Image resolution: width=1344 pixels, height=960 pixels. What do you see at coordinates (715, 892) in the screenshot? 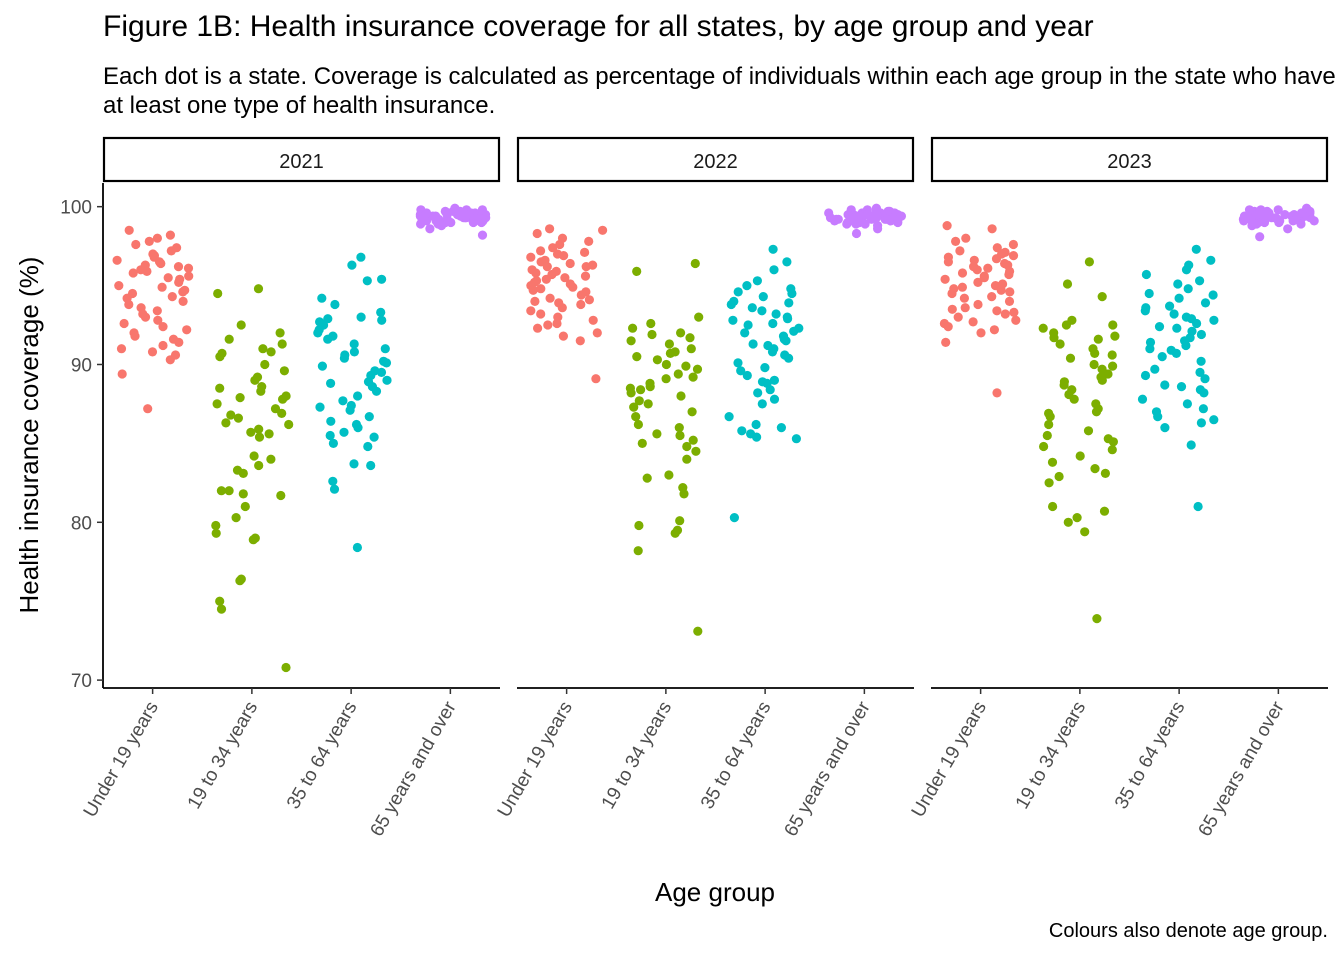
I see `x-axis-label: Age group` at bounding box center [715, 892].